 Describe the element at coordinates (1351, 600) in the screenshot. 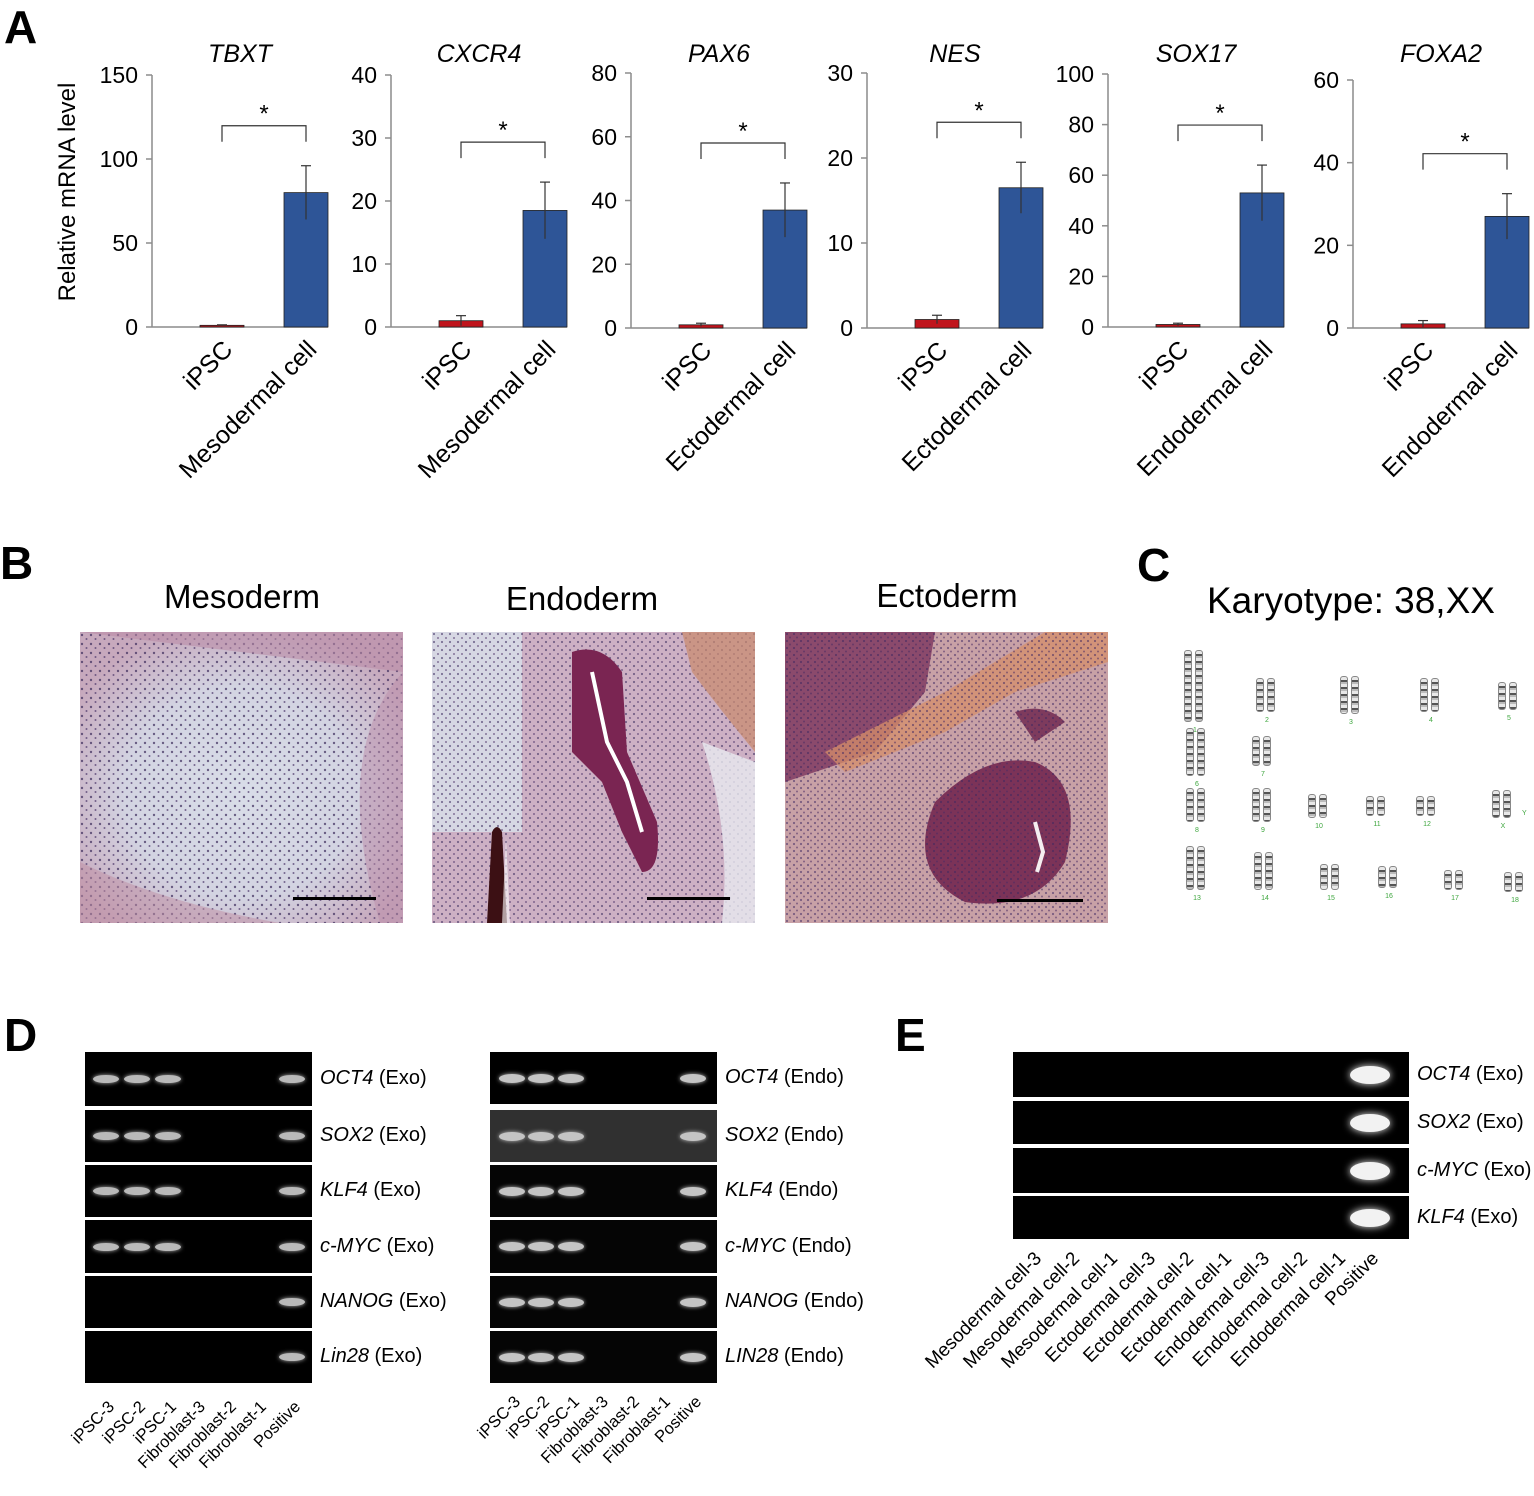

I see `karyotype-title: Karyotype: 38,XX` at that location.